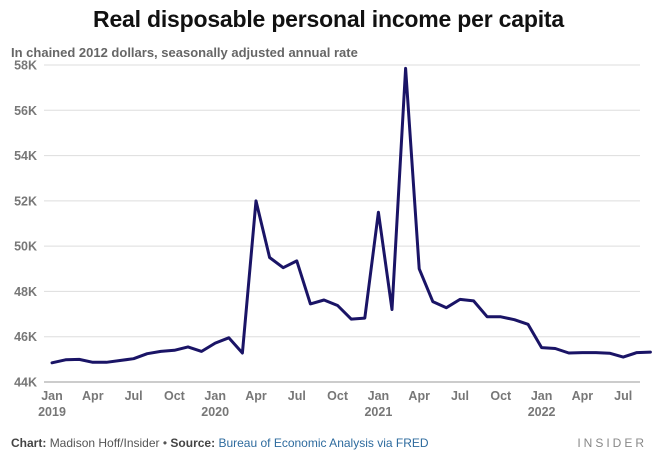  Describe the element at coordinates (25, 201) in the screenshot. I see `y-tick-label: 52K` at that location.